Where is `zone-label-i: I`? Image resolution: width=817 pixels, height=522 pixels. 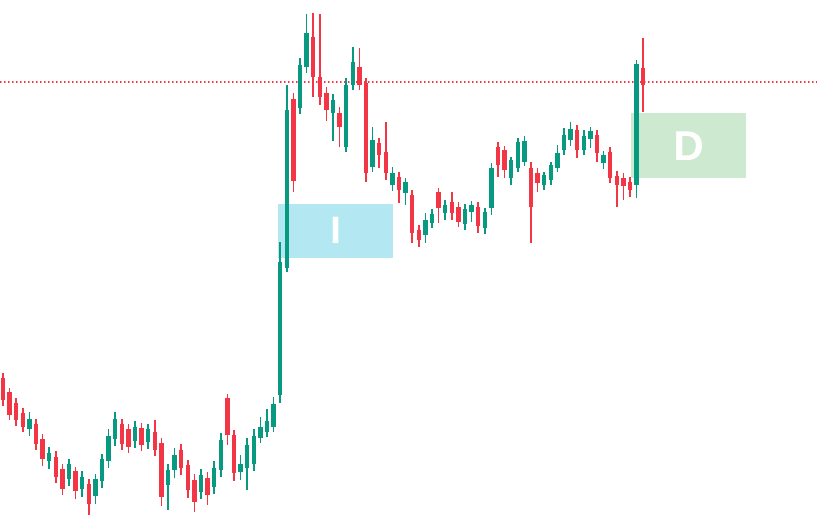
zone-label-i: I is located at coordinates (335, 231).